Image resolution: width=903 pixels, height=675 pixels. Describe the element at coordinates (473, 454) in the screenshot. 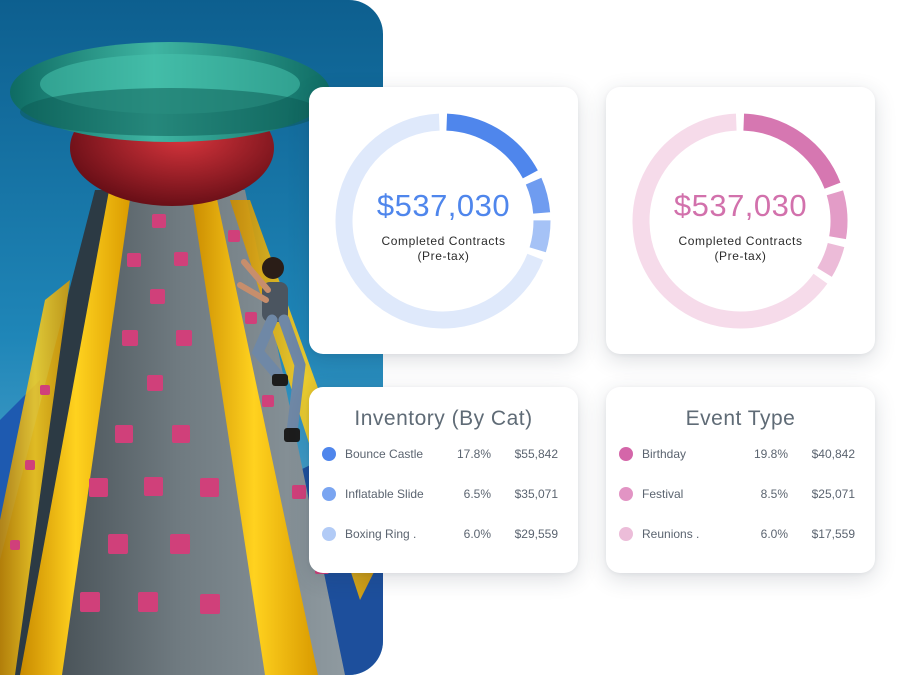

I see `category-percent: 17.8%` at that location.